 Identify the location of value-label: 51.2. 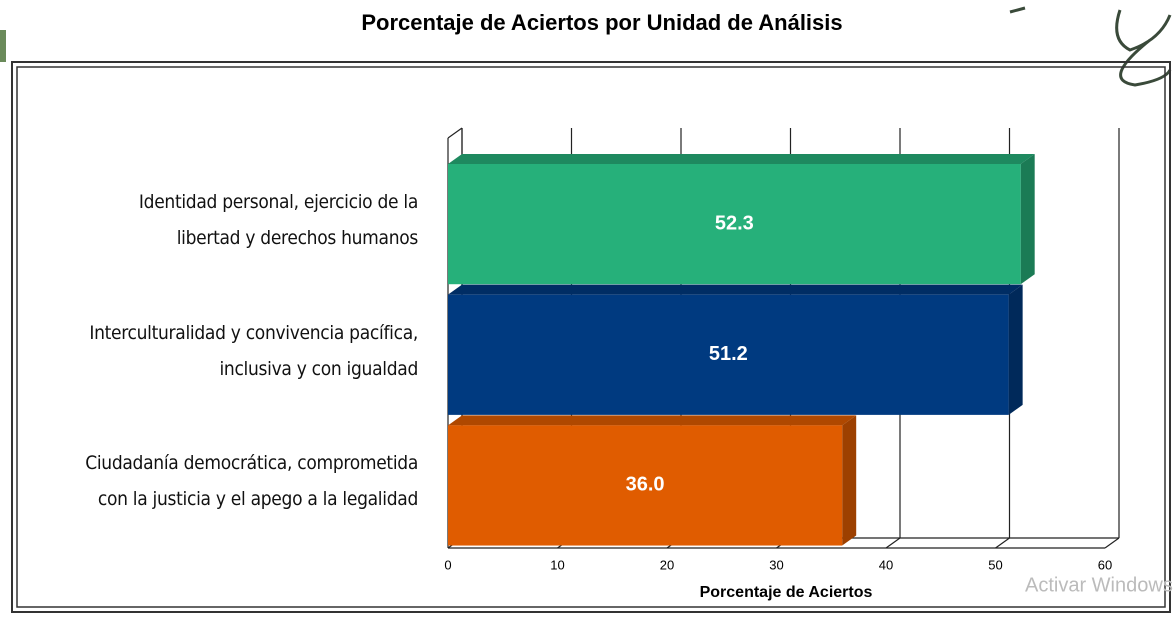
(728, 354).